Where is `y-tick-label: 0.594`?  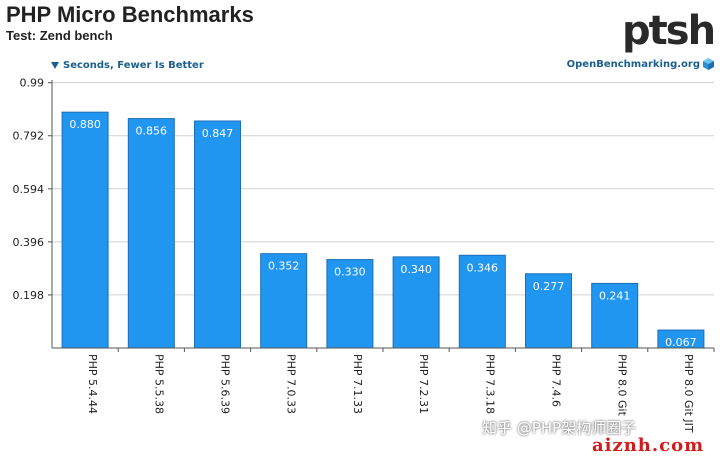 y-tick-label: 0.594 is located at coordinates (29, 189).